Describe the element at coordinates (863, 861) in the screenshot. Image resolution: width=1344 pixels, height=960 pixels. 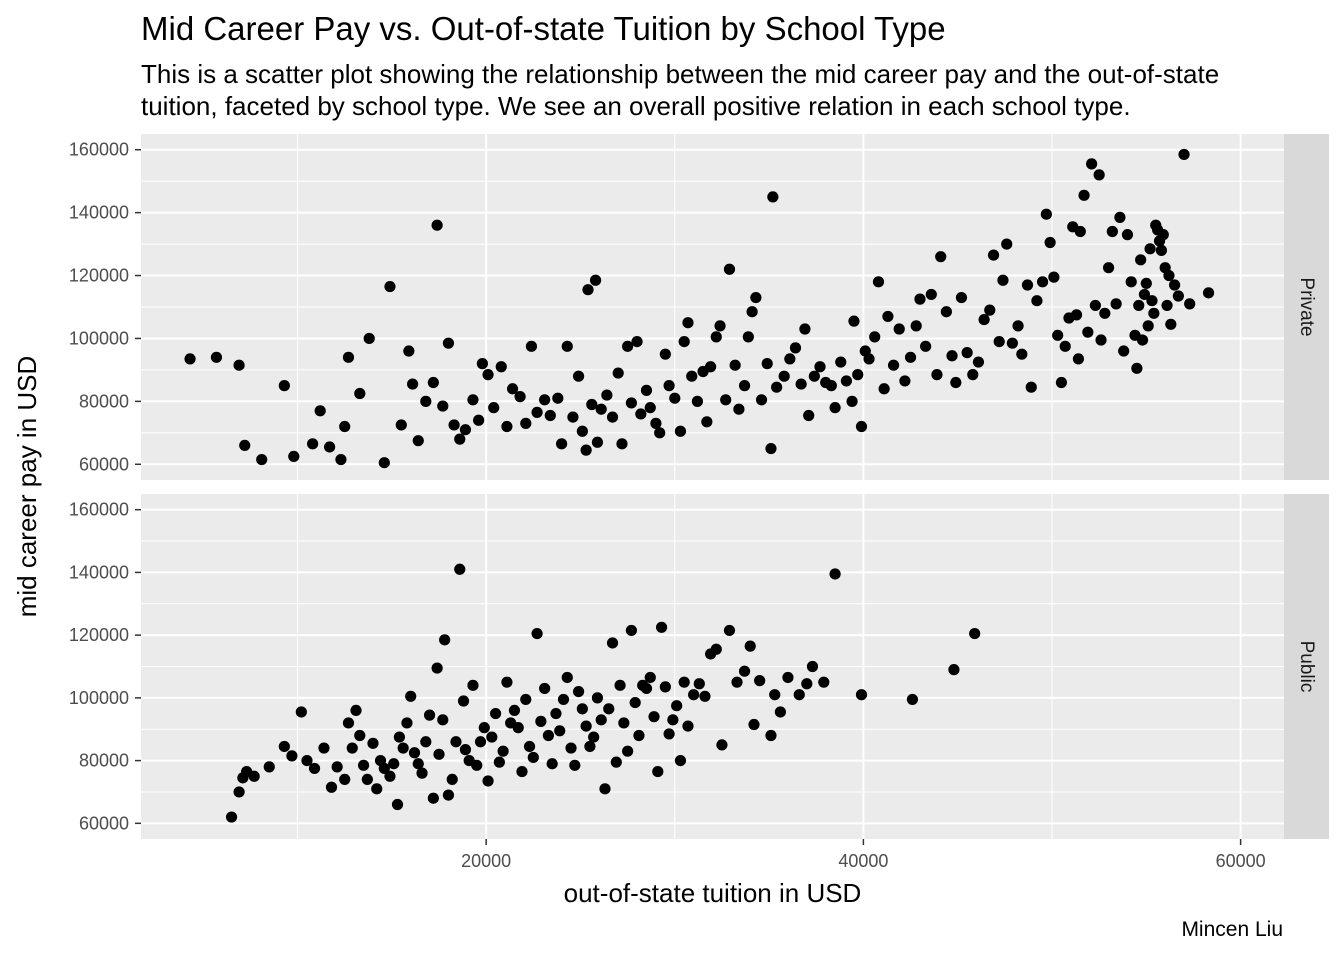
I see `x-tick-label: 40000` at that location.